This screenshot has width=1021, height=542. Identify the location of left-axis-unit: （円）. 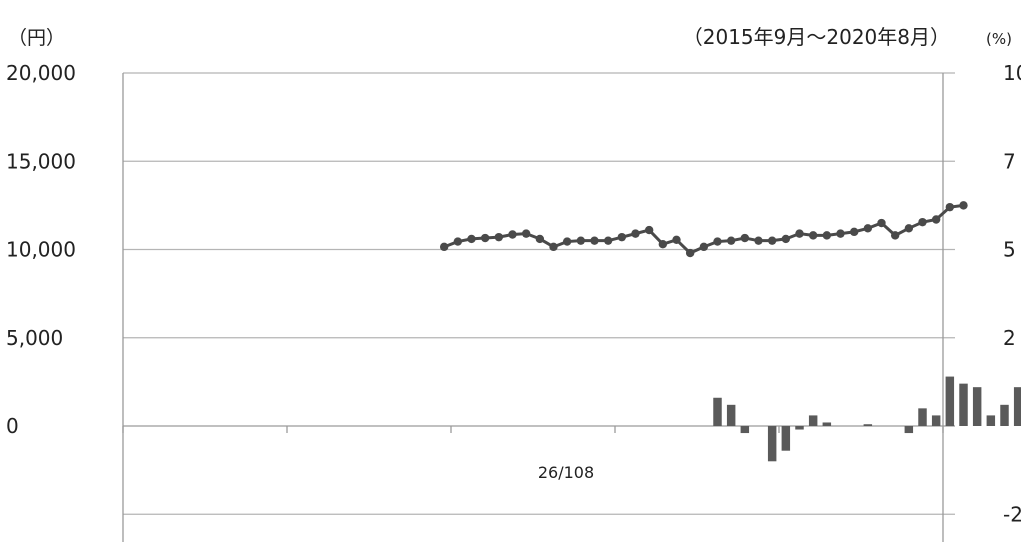
(36, 38).